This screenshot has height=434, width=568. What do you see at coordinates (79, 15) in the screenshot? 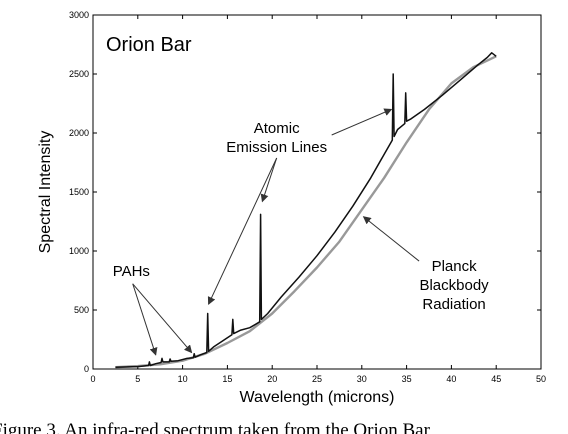
I see `y-tick-label: 3000` at bounding box center [79, 15].